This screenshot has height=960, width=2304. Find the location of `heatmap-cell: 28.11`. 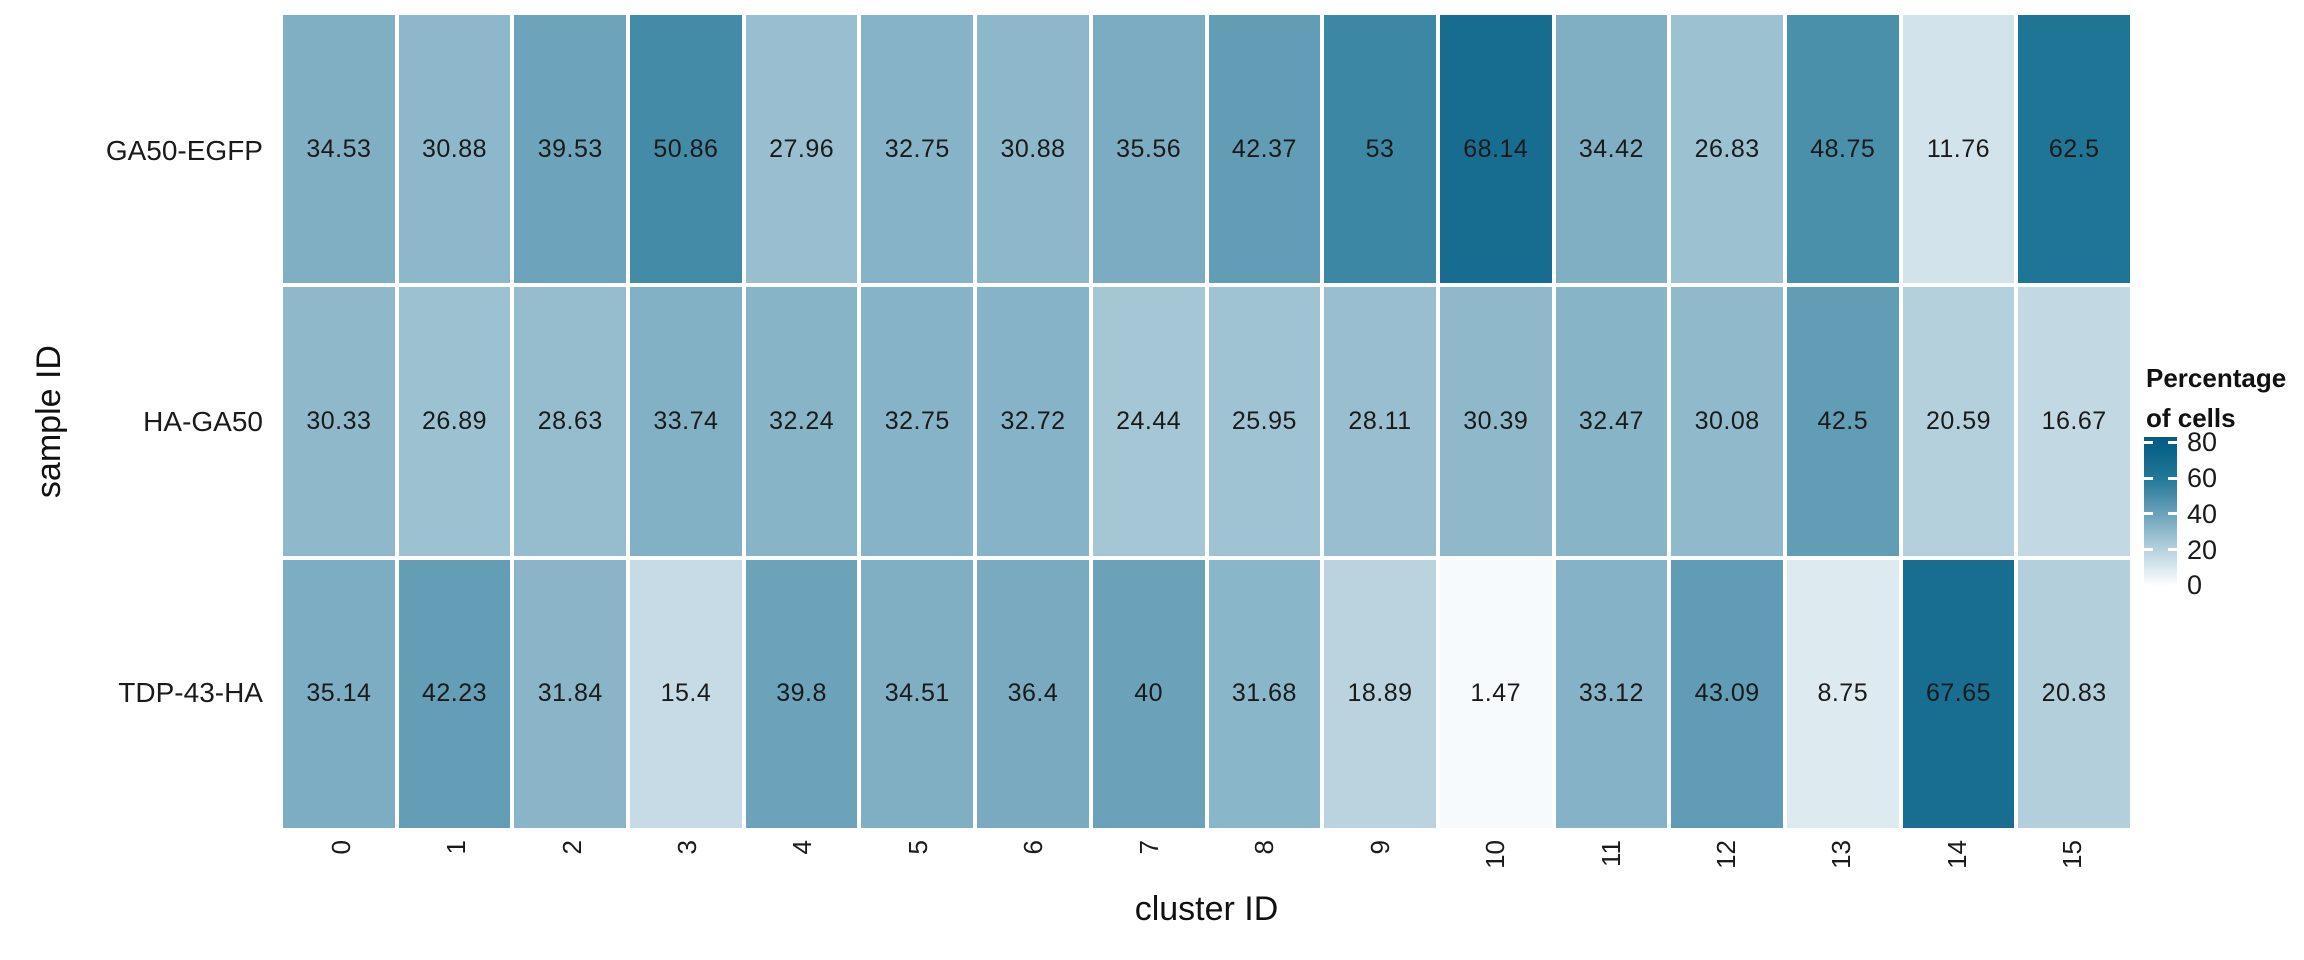

heatmap-cell: 28.11 is located at coordinates (1380, 421).